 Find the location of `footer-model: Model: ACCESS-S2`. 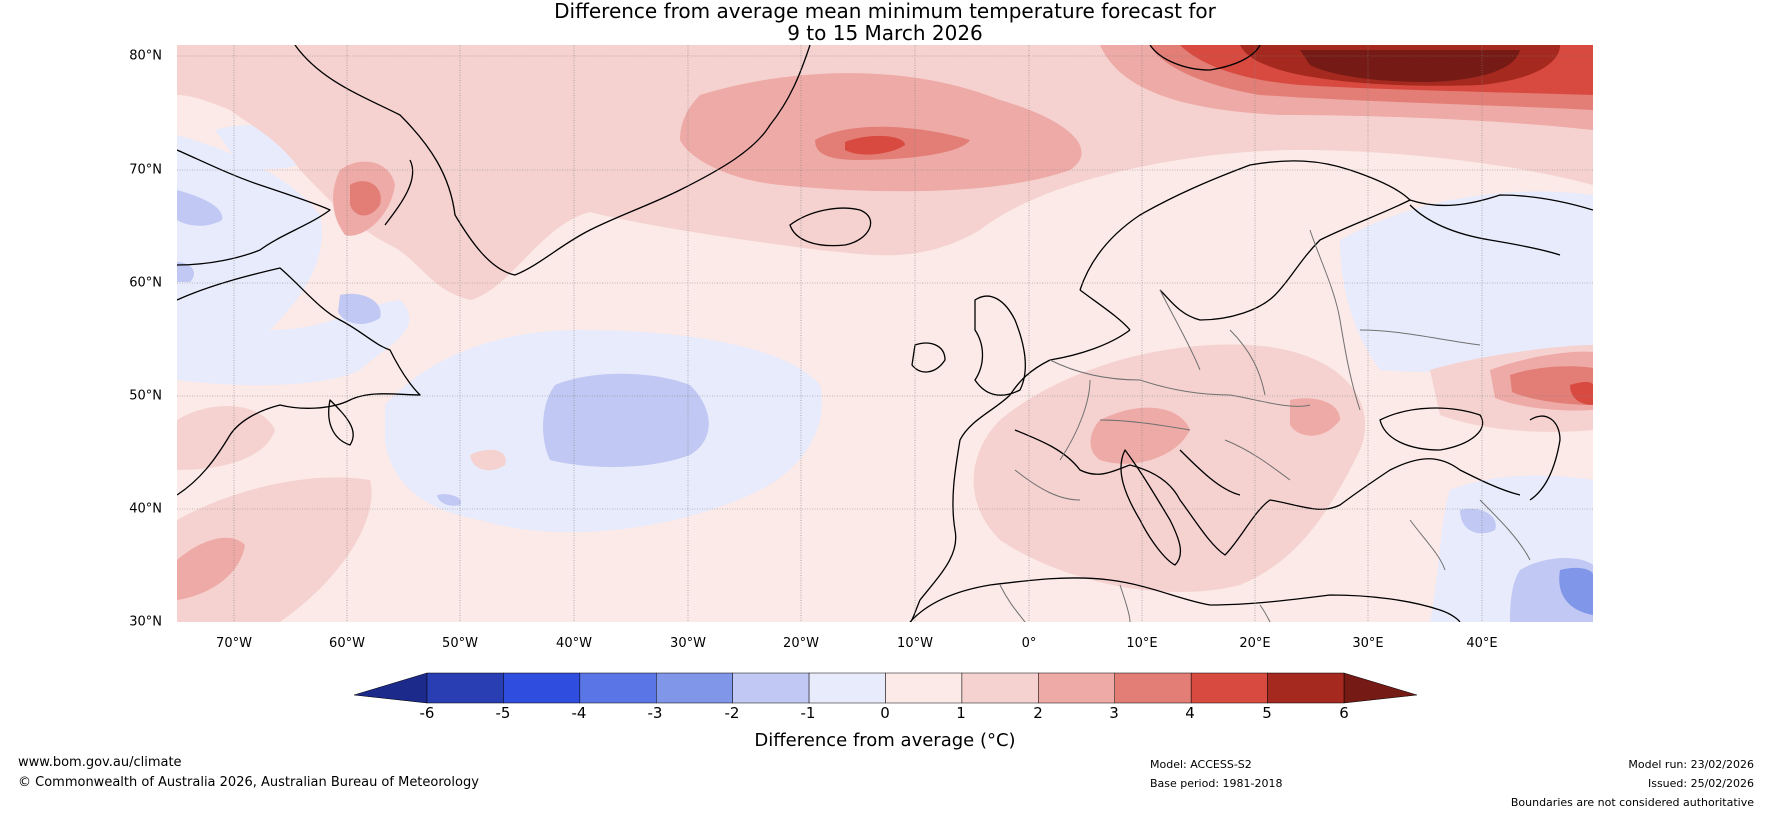

footer-model: Model: ACCESS-S2 is located at coordinates (1201, 764).